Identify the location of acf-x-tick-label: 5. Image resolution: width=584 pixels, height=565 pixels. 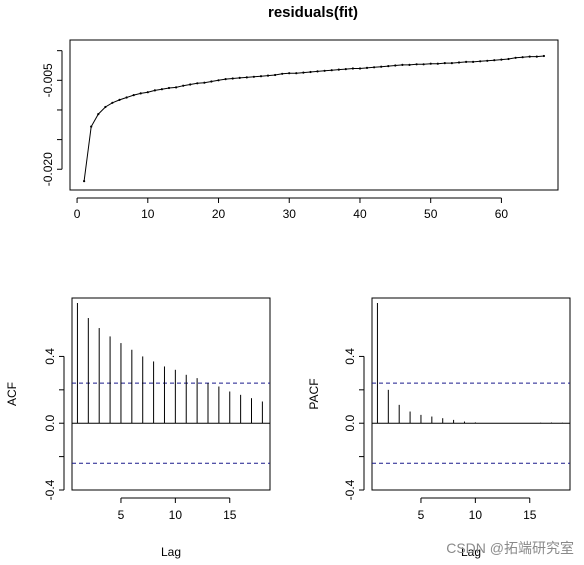
(121, 515).